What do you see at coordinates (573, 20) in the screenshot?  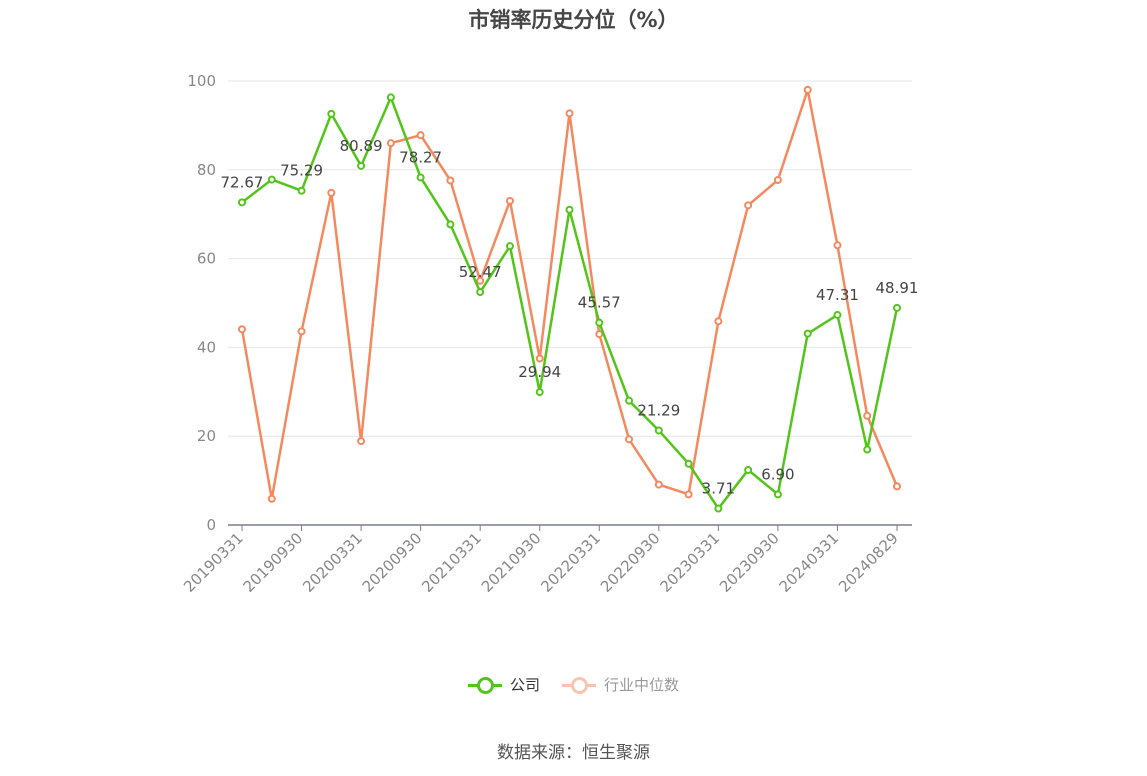 I see `chart-title: 市销率历史分位（%）` at bounding box center [573, 20].